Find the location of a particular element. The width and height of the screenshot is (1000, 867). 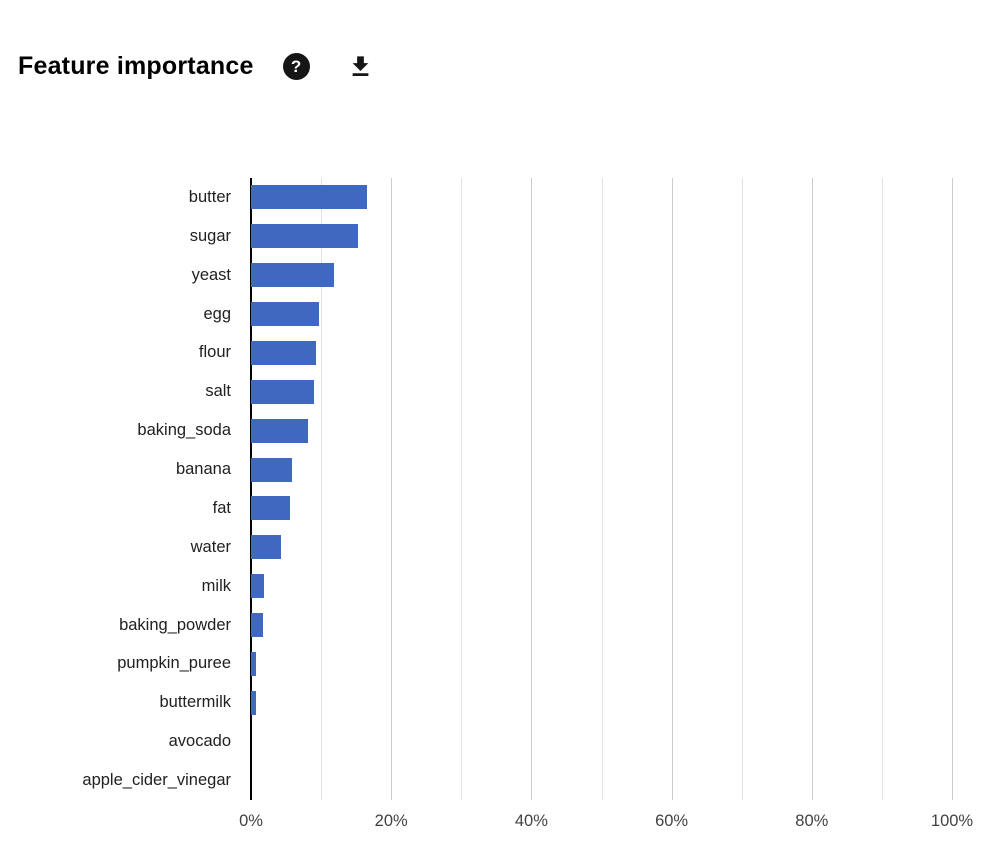

x-axis-tick-label: 80% is located at coordinates (812, 821).